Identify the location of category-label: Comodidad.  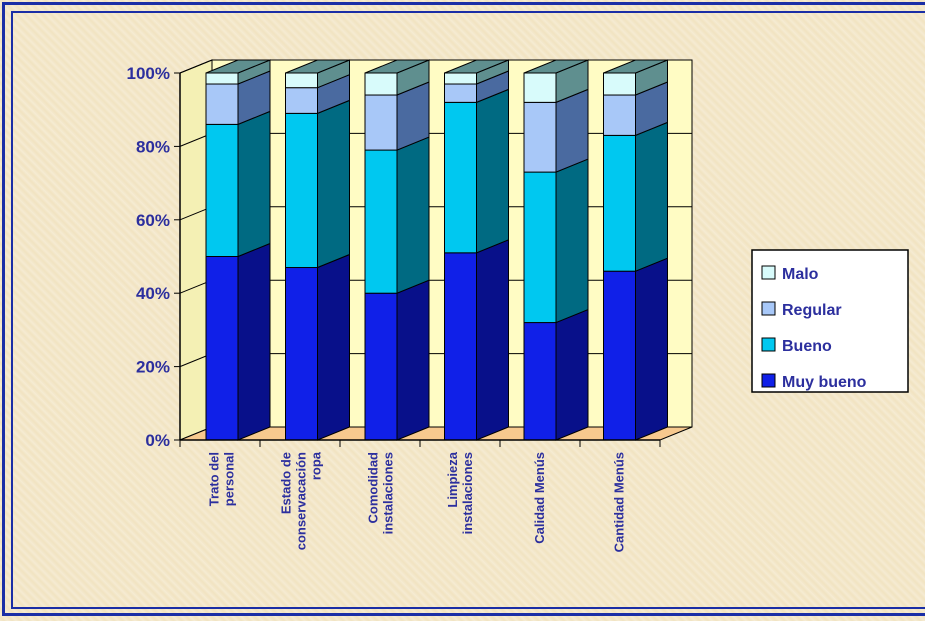
(373, 488).